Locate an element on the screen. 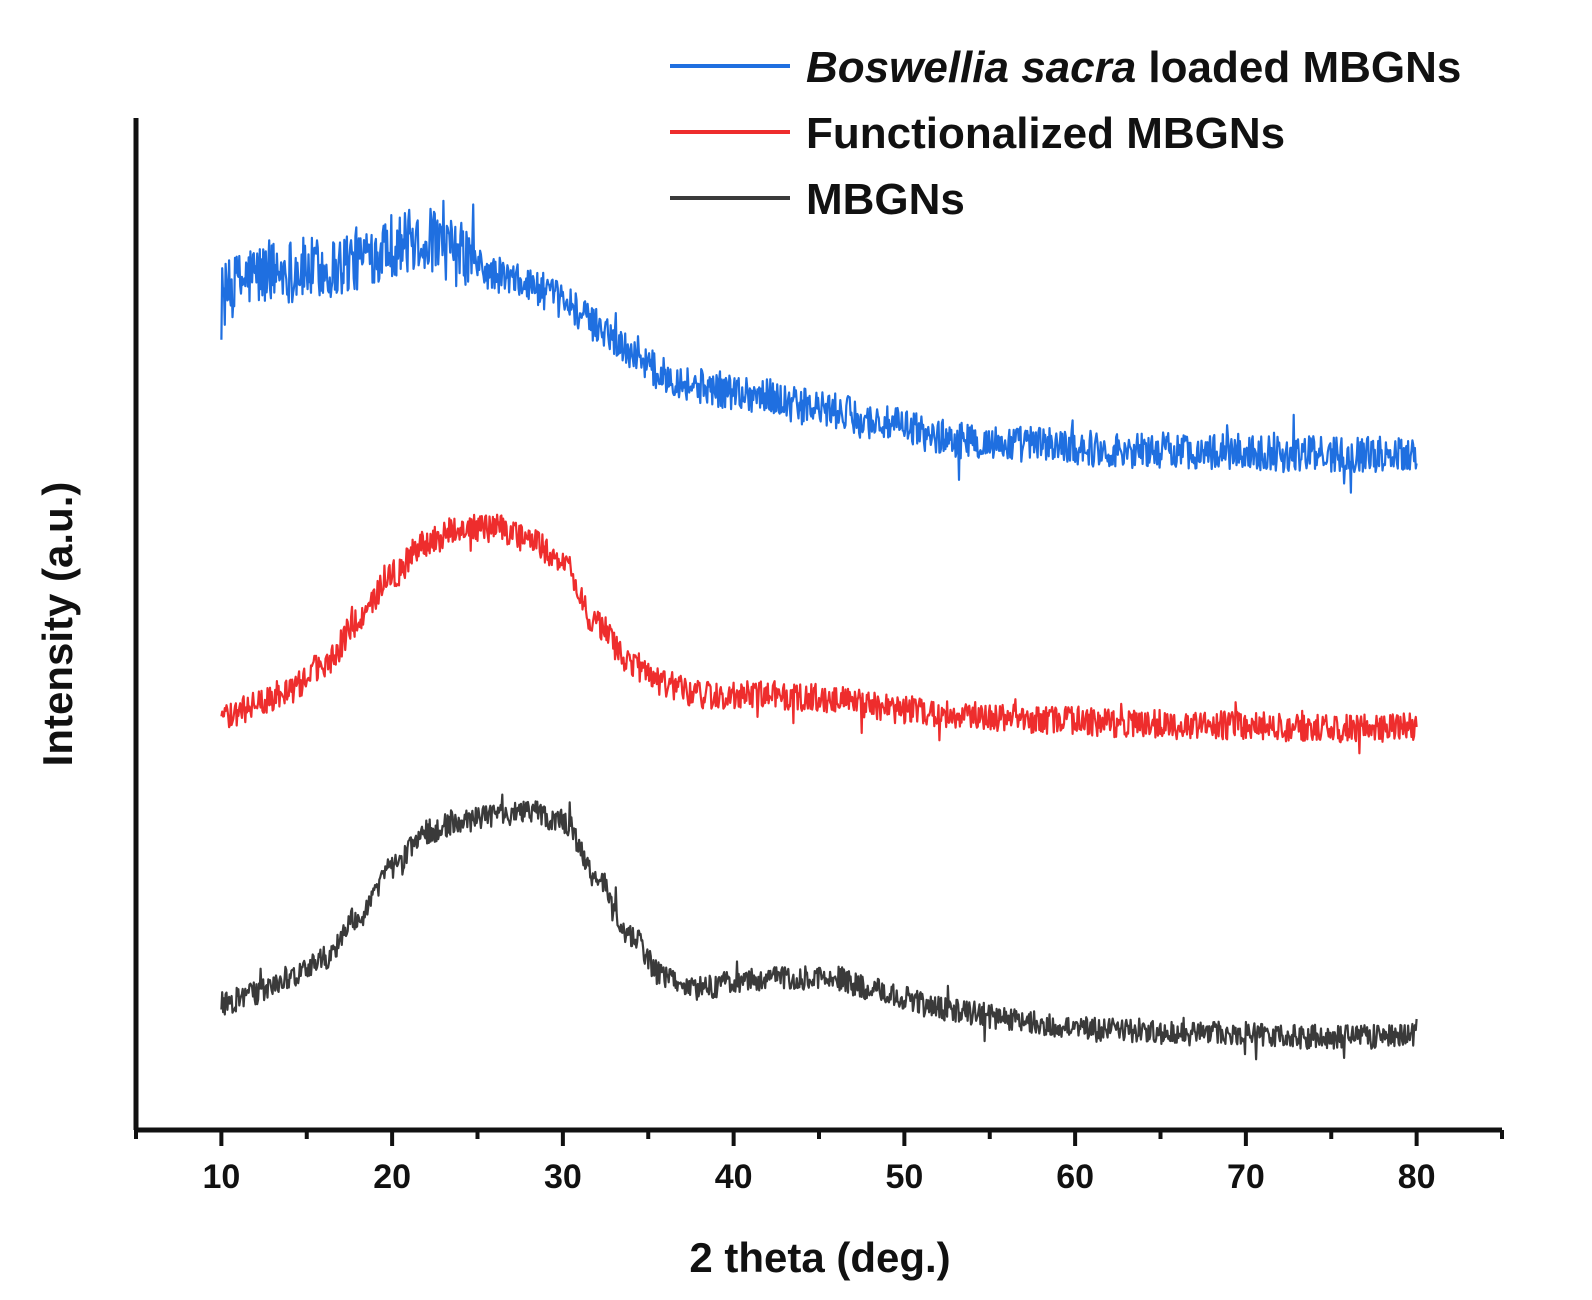  x-tick-label: 30 is located at coordinates (563, 1177).